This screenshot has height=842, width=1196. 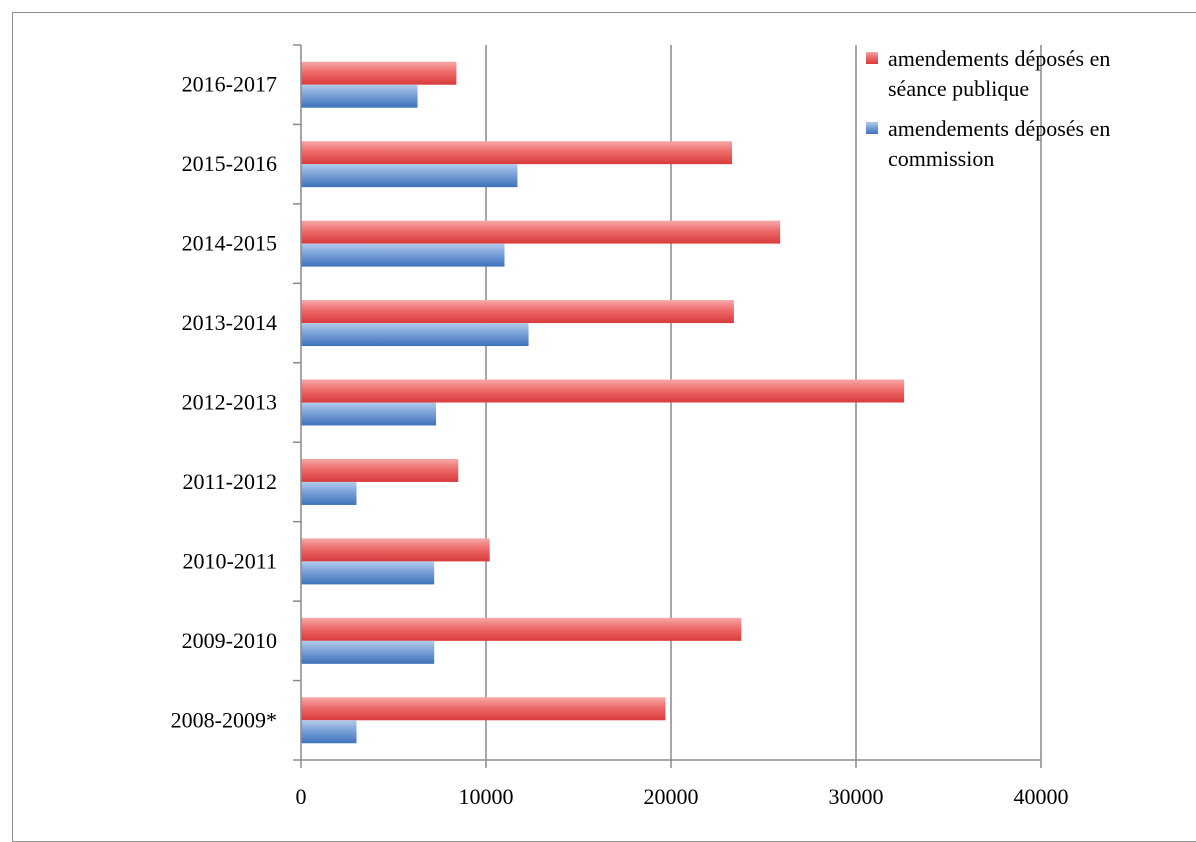 What do you see at coordinates (229, 322) in the screenshot?
I see `category-label: 2013-2014` at bounding box center [229, 322].